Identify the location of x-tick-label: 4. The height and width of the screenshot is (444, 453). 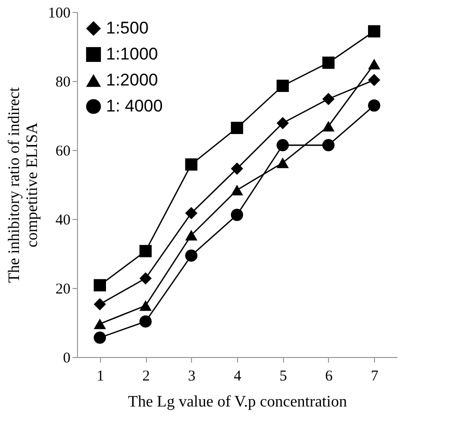
(238, 376).